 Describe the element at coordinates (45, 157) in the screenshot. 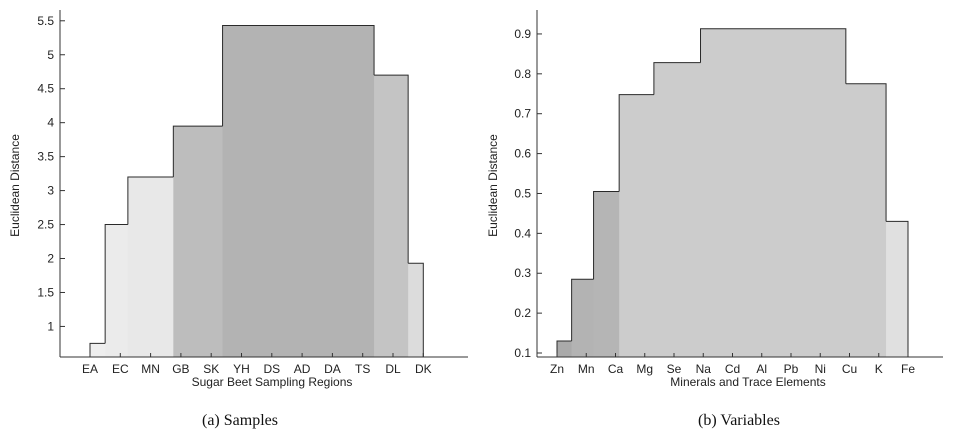

I see `y-tick-label: 3.5` at that location.